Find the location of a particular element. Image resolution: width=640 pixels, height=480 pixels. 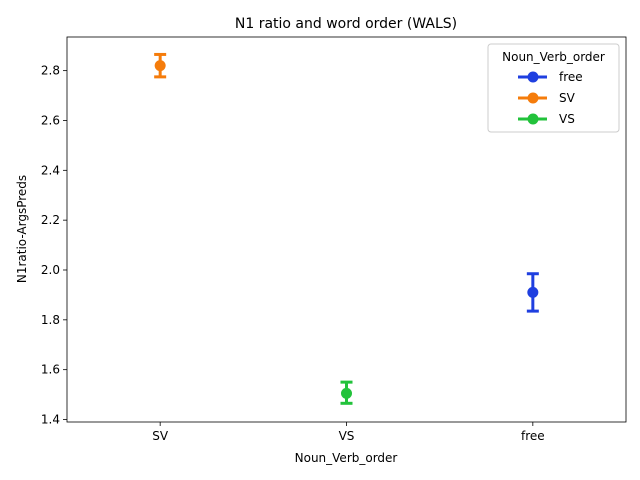

legend-item-SV: SV is located at coordinates (547, 98).